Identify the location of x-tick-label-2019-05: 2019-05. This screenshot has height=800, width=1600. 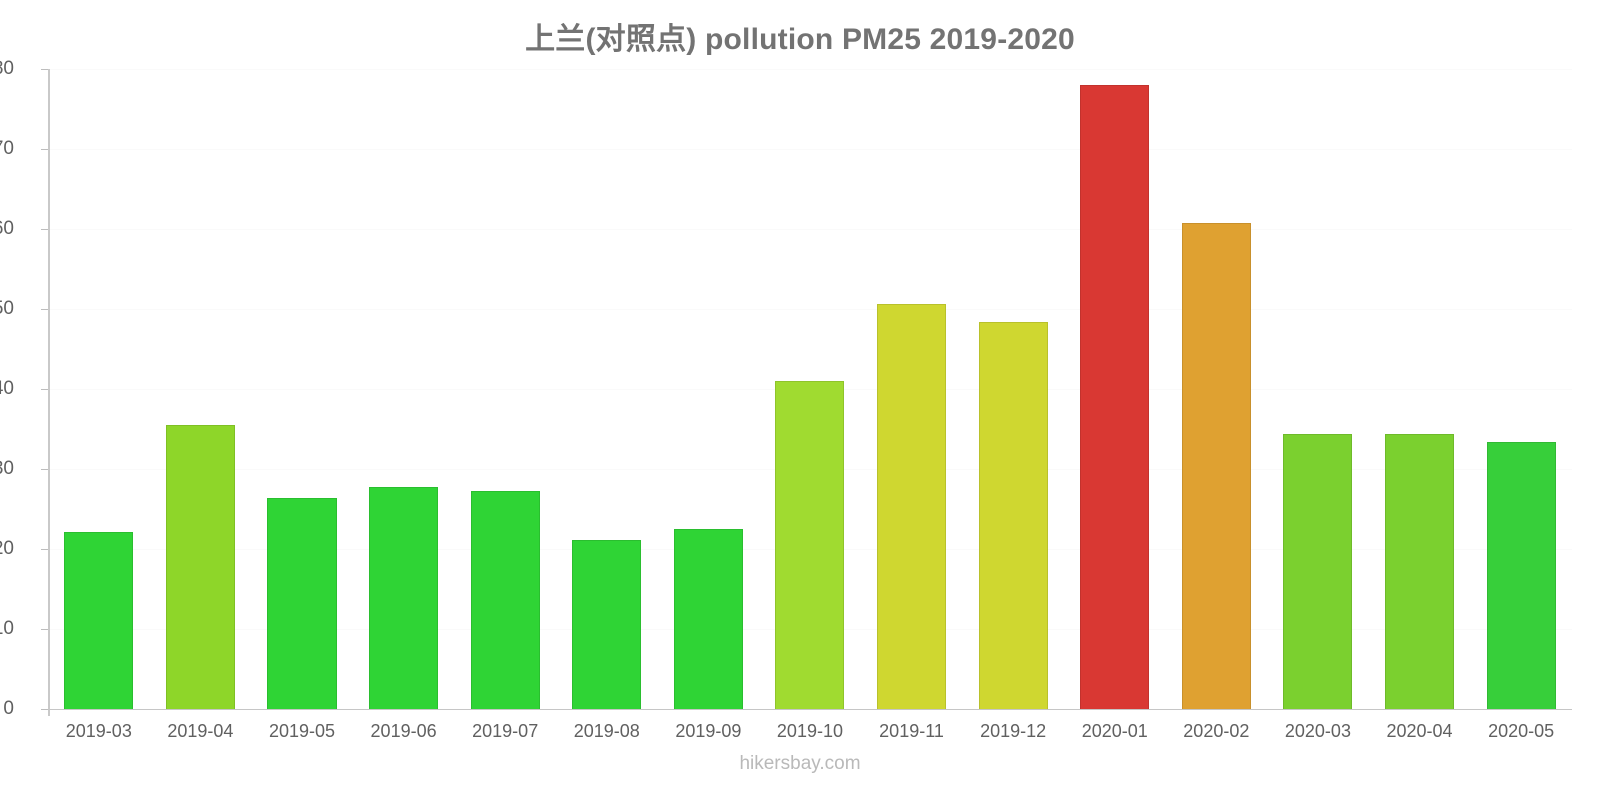
(302, 731).